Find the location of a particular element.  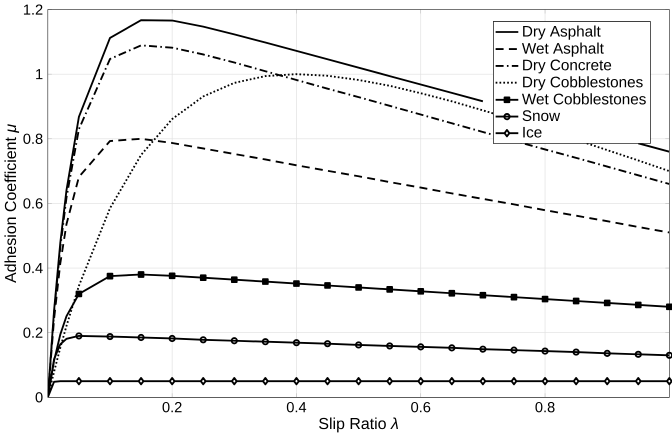

legend-label: Wet Asphalt is located at coordinates (563, 49).